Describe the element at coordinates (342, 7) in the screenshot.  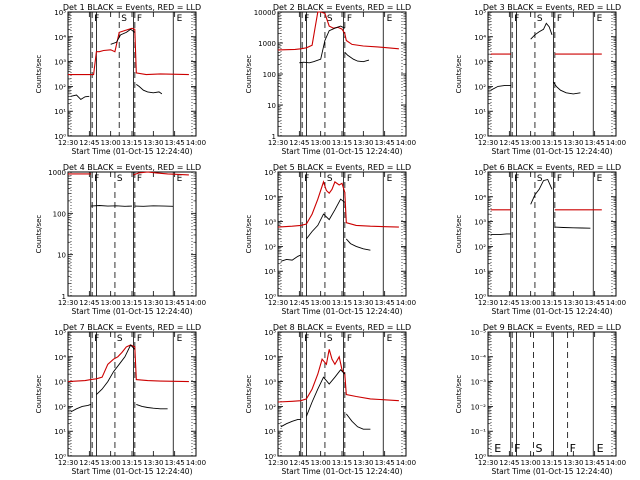
I see `chart-title: Det 2 BLACK = Events, RED = LLD` at that location.